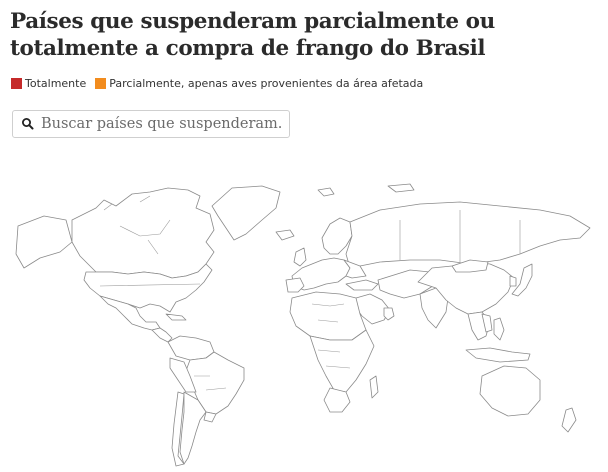 This screenshot has height=472, width=608. Describe the element at coordinates (498, 355) in the screenshot. I see `country-indonesia` at that location.